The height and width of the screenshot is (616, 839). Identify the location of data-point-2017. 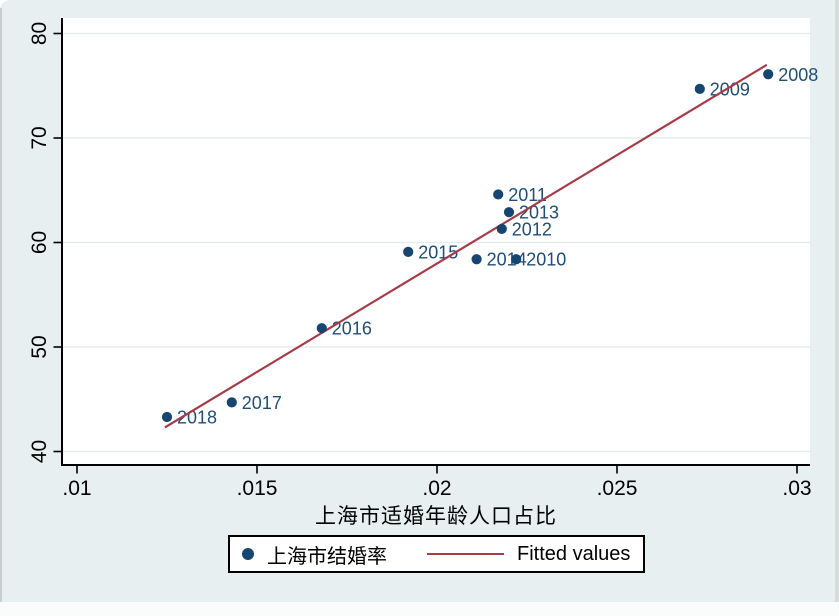
(231, 402).